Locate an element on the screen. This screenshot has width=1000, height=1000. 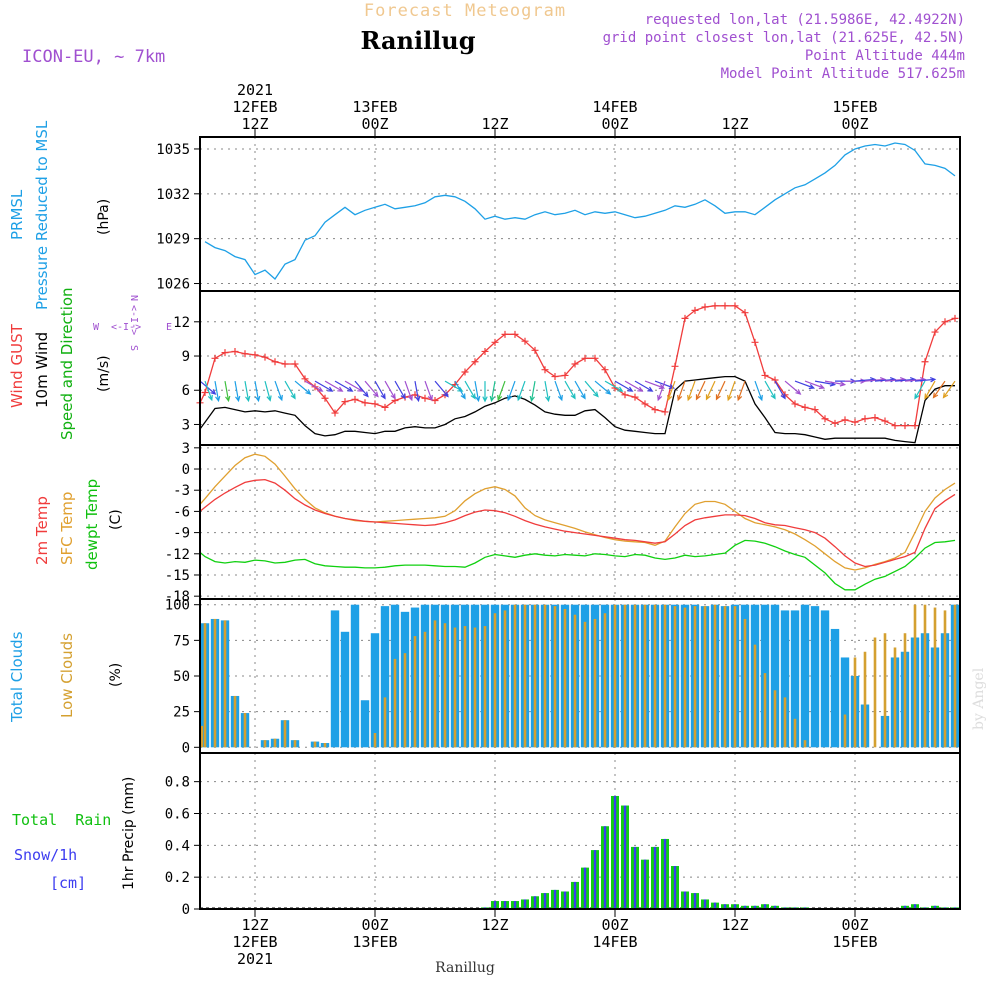
y-tick-label: 1026 is located at coordinates (173, 285).